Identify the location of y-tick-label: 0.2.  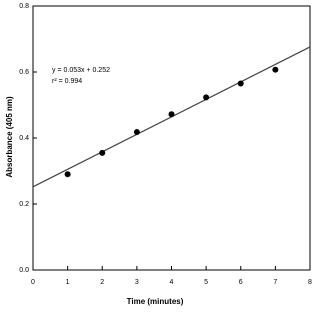
(24, 204).